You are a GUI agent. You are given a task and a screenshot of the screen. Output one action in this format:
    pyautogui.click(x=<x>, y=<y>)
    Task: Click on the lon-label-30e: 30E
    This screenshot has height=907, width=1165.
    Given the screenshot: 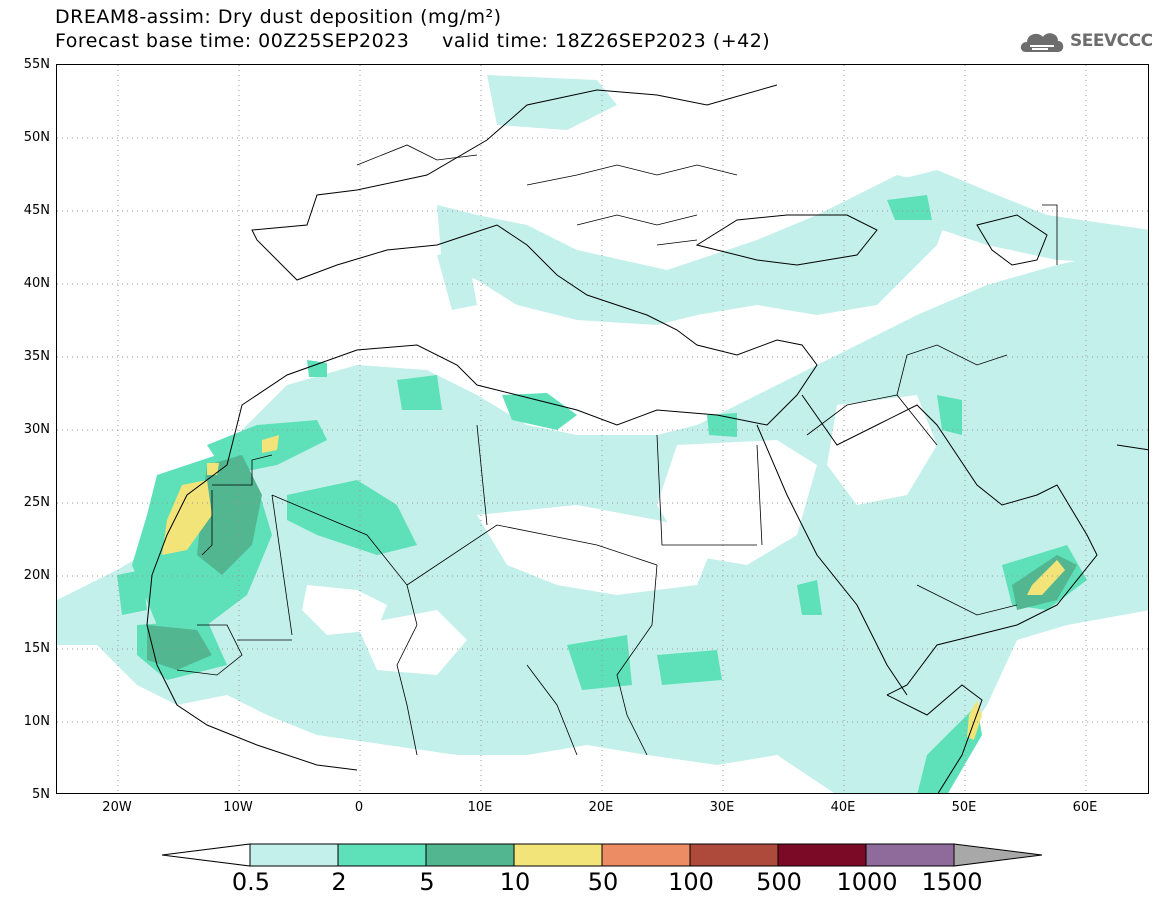 What is the action you would take?
    pyautogui.click(x=722, y=807)
    